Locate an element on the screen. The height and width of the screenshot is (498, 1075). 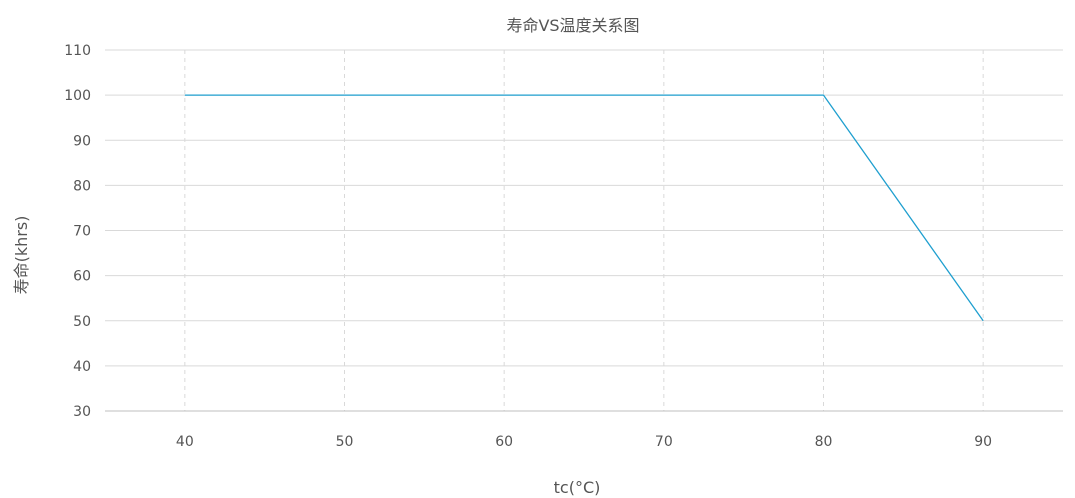
y-tick-label: 100 is located at coordinates (77, 96).